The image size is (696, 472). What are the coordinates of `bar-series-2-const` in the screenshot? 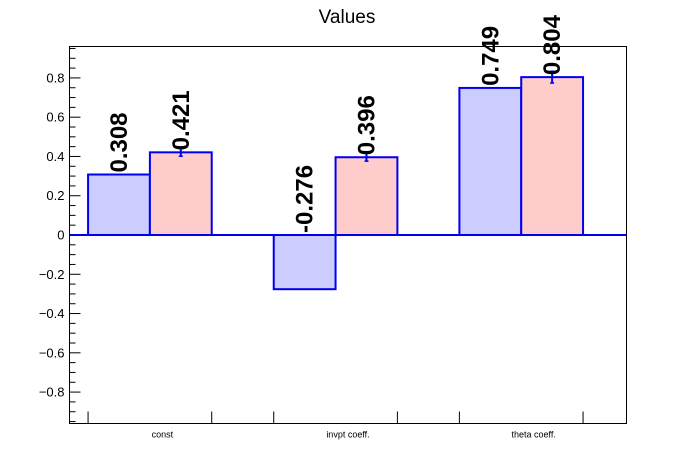 It's located at (180, 194).